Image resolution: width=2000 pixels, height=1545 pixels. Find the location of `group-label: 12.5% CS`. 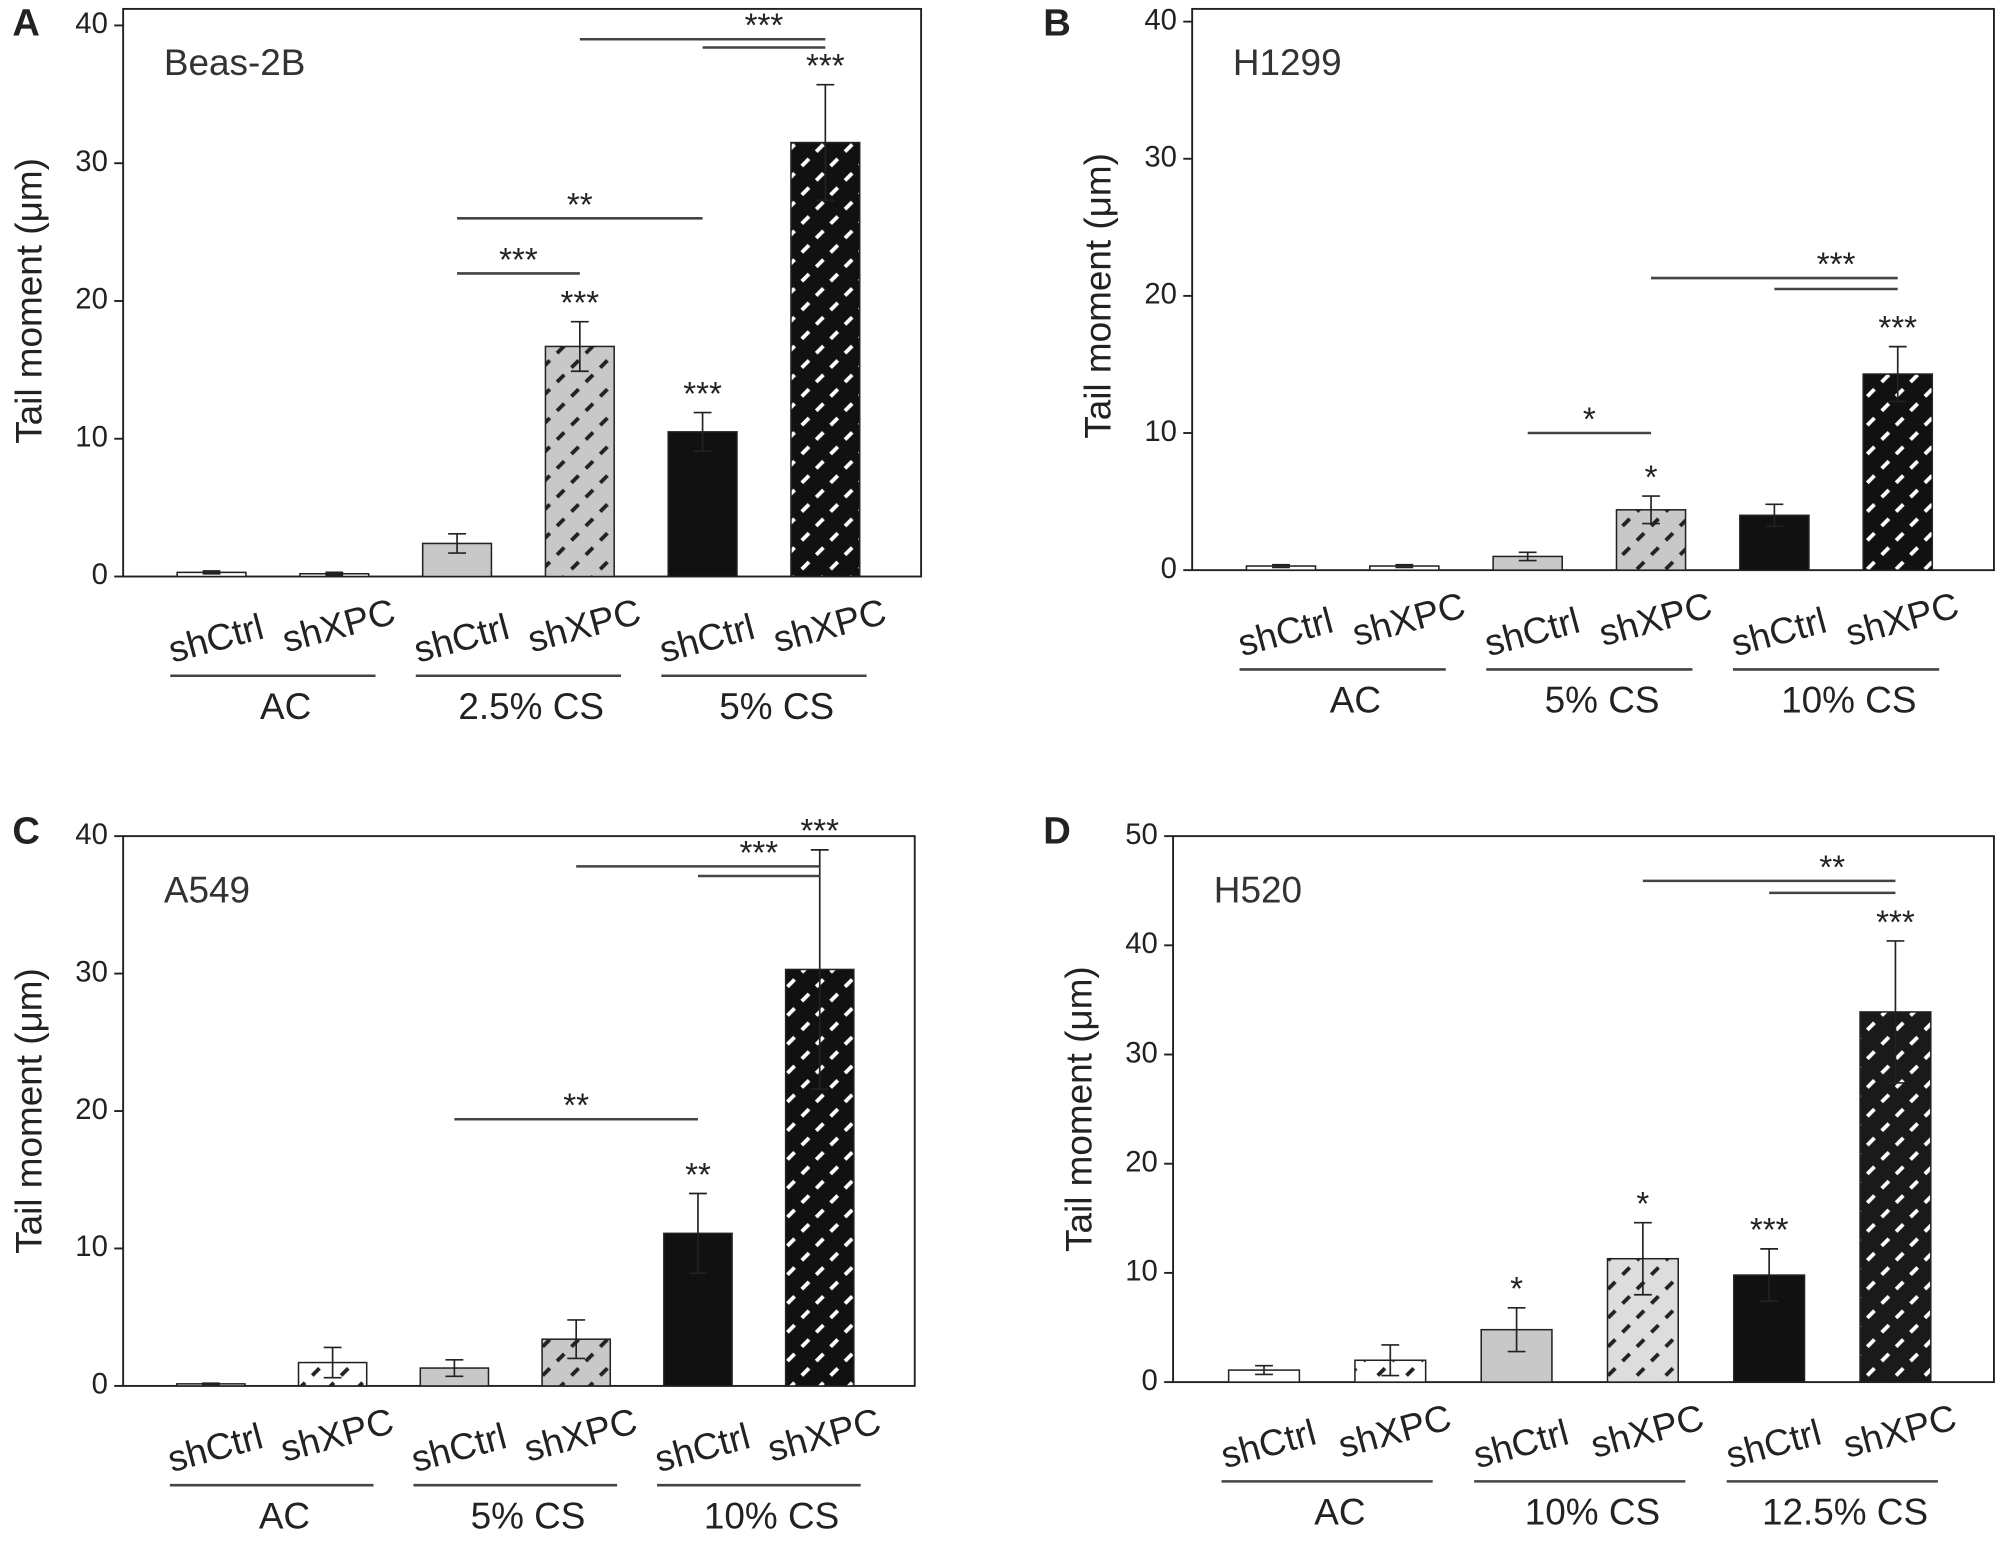

group-label: 12.5% CS is located at coordinates (1845, 1512).